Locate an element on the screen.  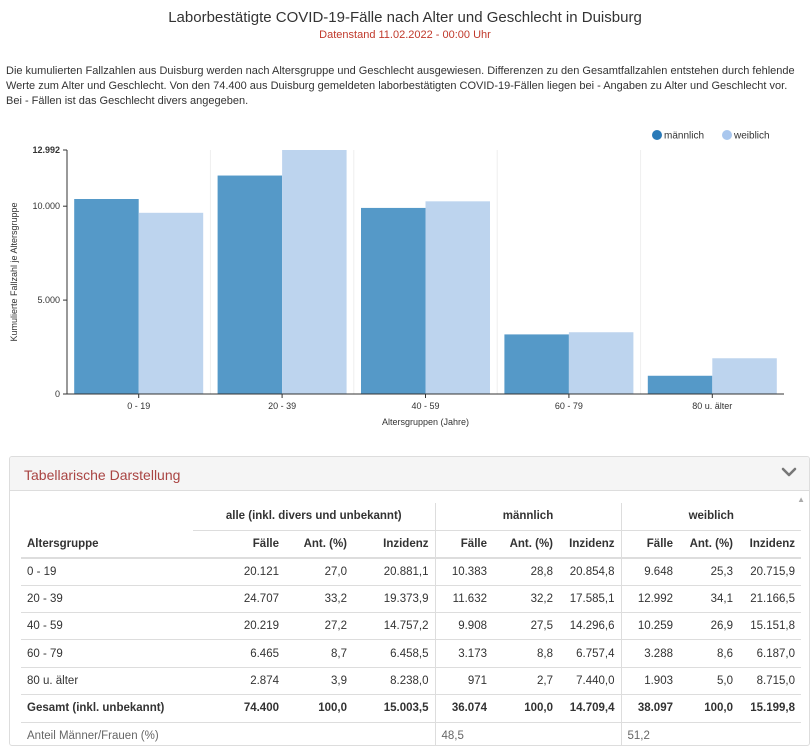
group-header-female: weiblich is located at coordinates (710, 517).